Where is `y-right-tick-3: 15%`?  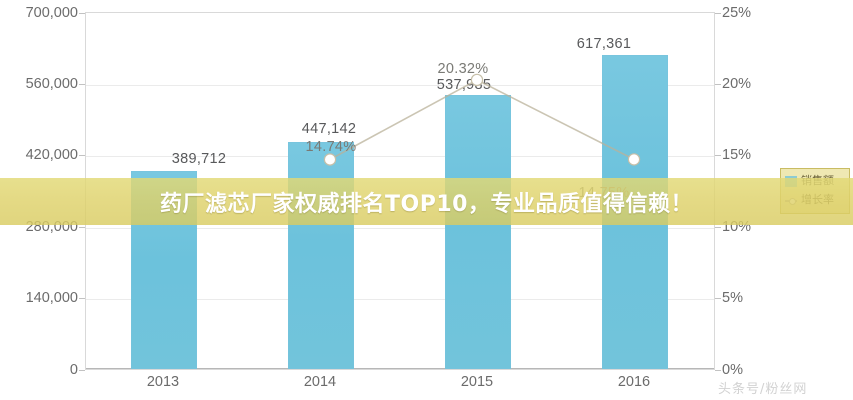
y-right-tick-3: 15% is located at coordinates (737, 155).